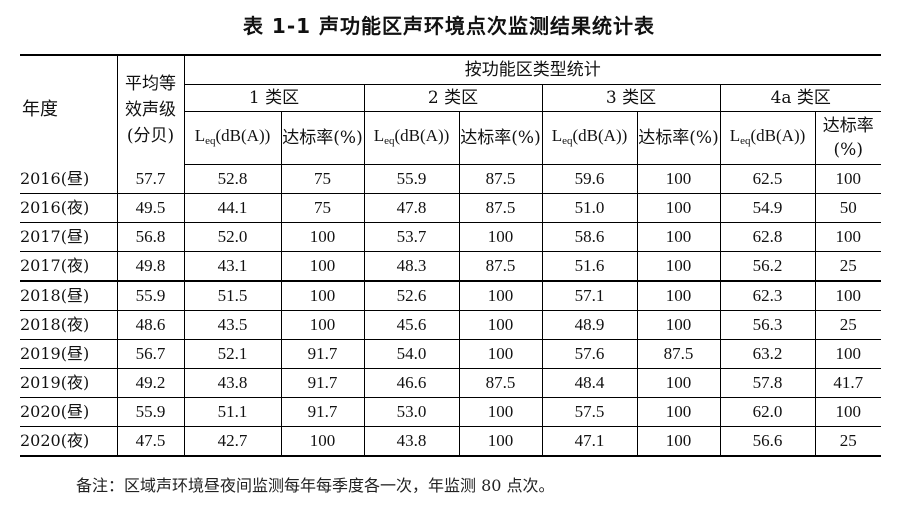  What do you see at coordinates (232, 412) in the screenshot?
I see `value-cell: 51.1` at bounding box center [232, 412].